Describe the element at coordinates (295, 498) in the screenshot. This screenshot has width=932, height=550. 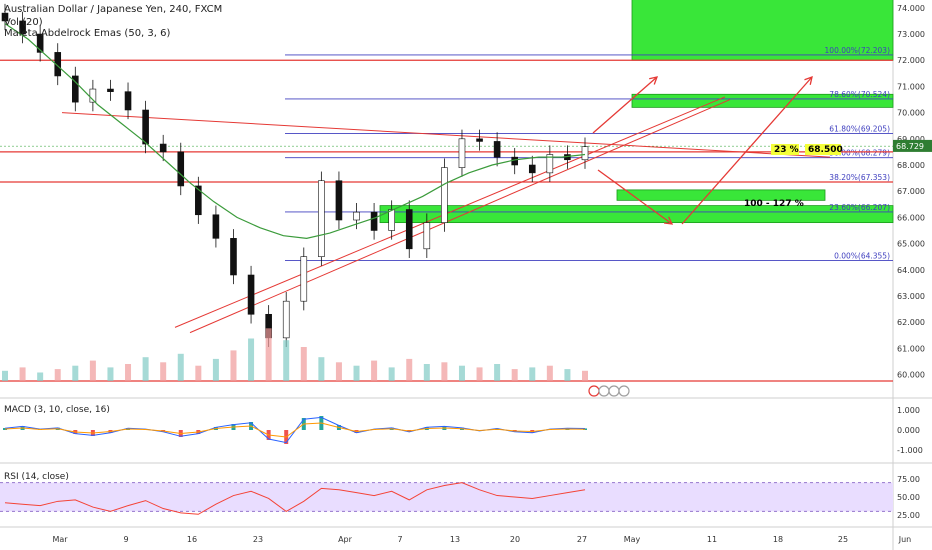
I see `rsi-line` at that location.